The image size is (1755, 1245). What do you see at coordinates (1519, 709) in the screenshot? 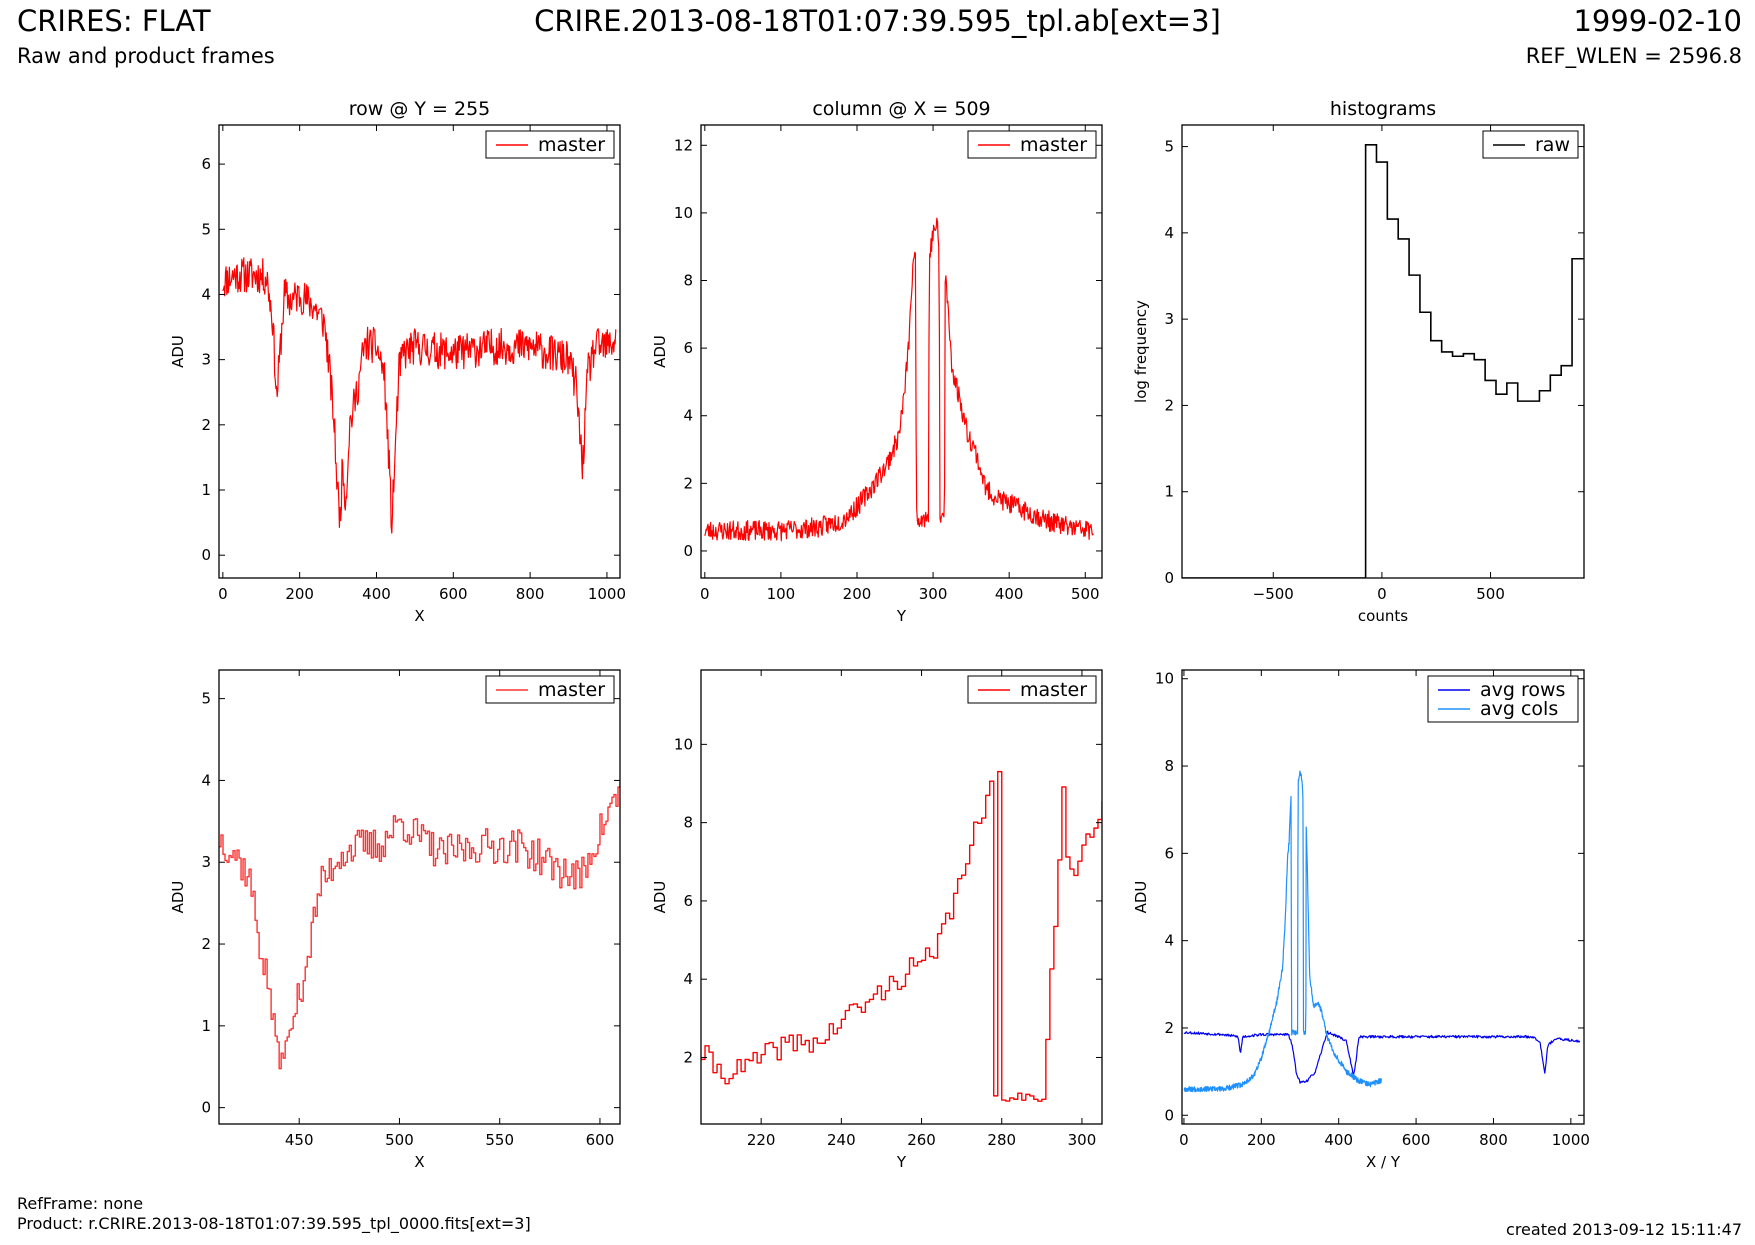
I see `legend-label: avg cols` at bounding box center [1519, 709].